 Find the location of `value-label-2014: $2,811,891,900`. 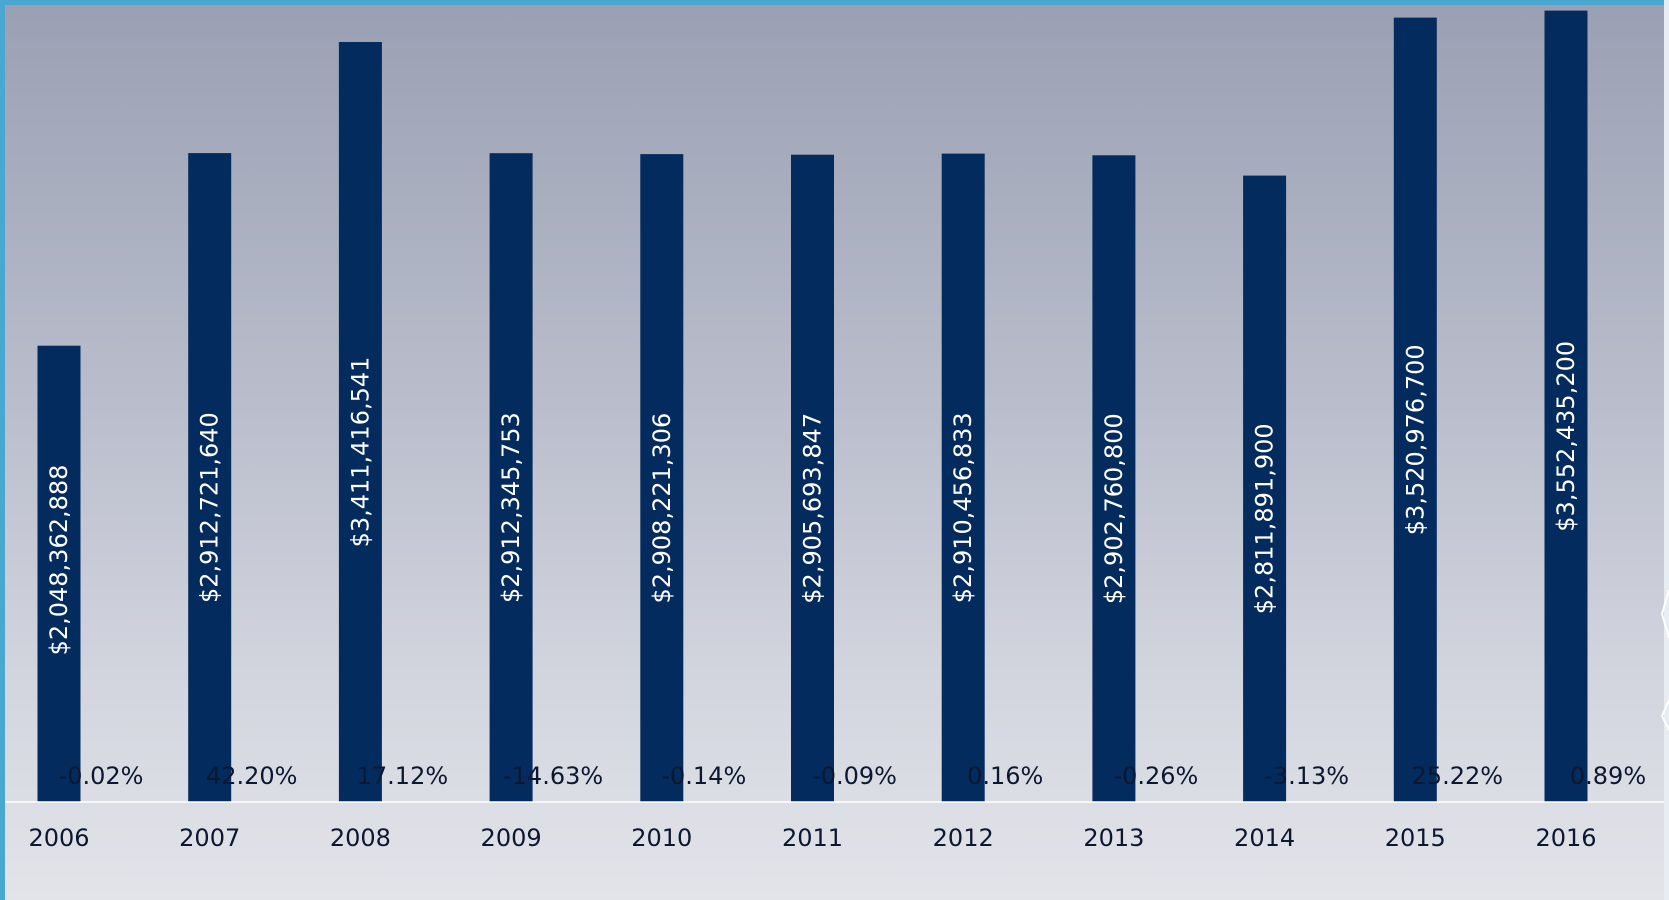

value-label-2014: $2,811,891,900 is located at coordinates (1265, 518).